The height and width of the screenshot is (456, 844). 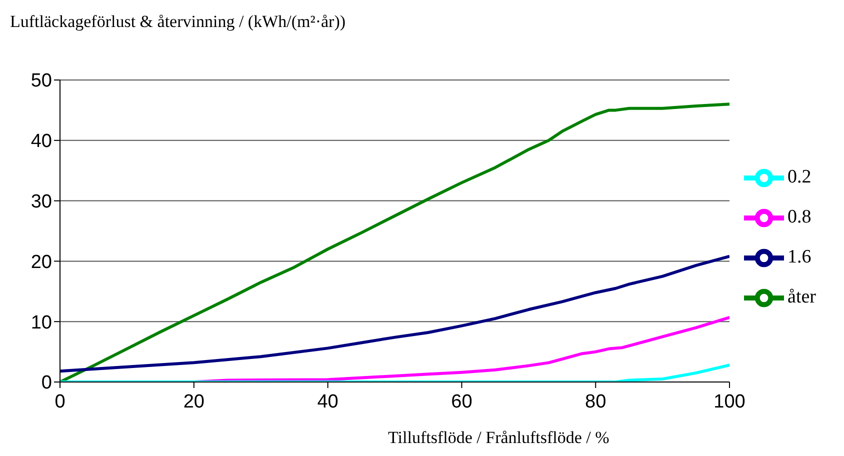 What do you see at coordinates (499, 438) in the screenshot?
I see `x-axis-title: Tilluftsflöde / Frånluftsflöde / %` at bounding box center [499, 438].